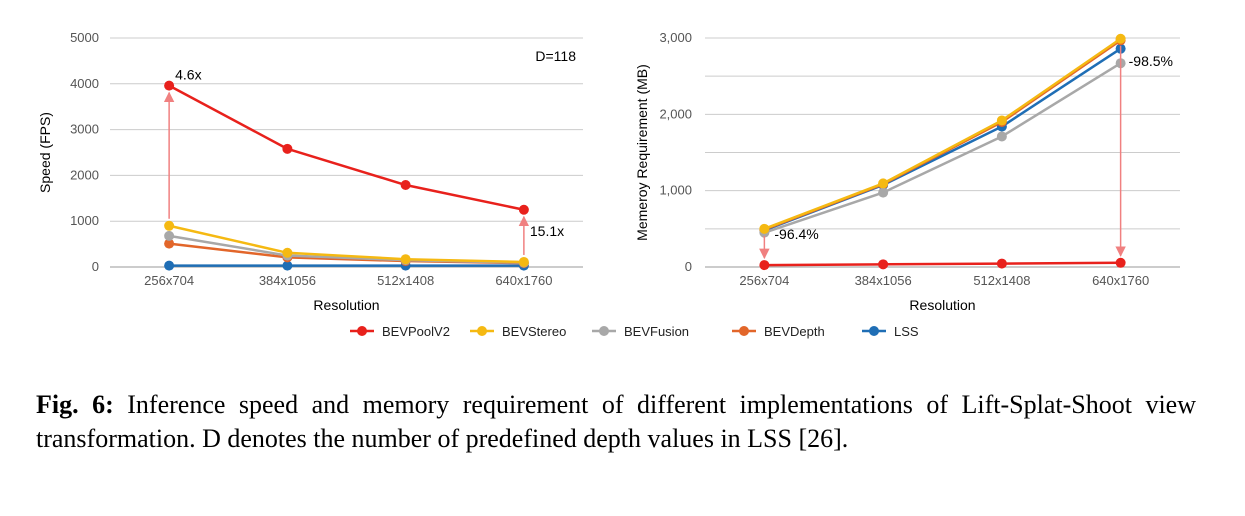  I want to click on legend-label-bevstereo: BEVStereo, so click(534, 331).